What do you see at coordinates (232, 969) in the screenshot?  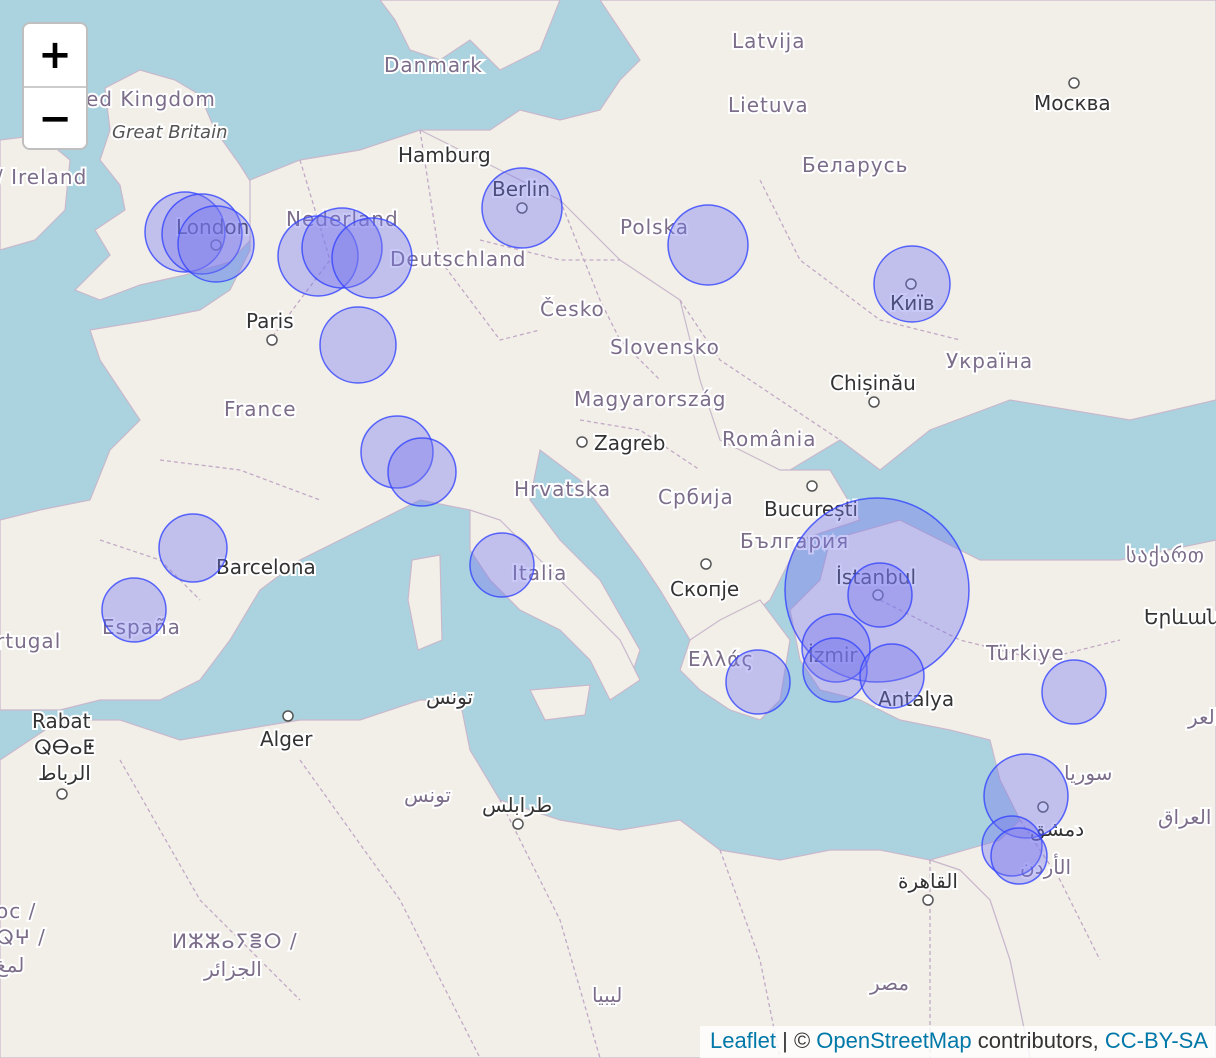 I see `label-algeria-ar: الجزائر` at bounding box center [232, 969].